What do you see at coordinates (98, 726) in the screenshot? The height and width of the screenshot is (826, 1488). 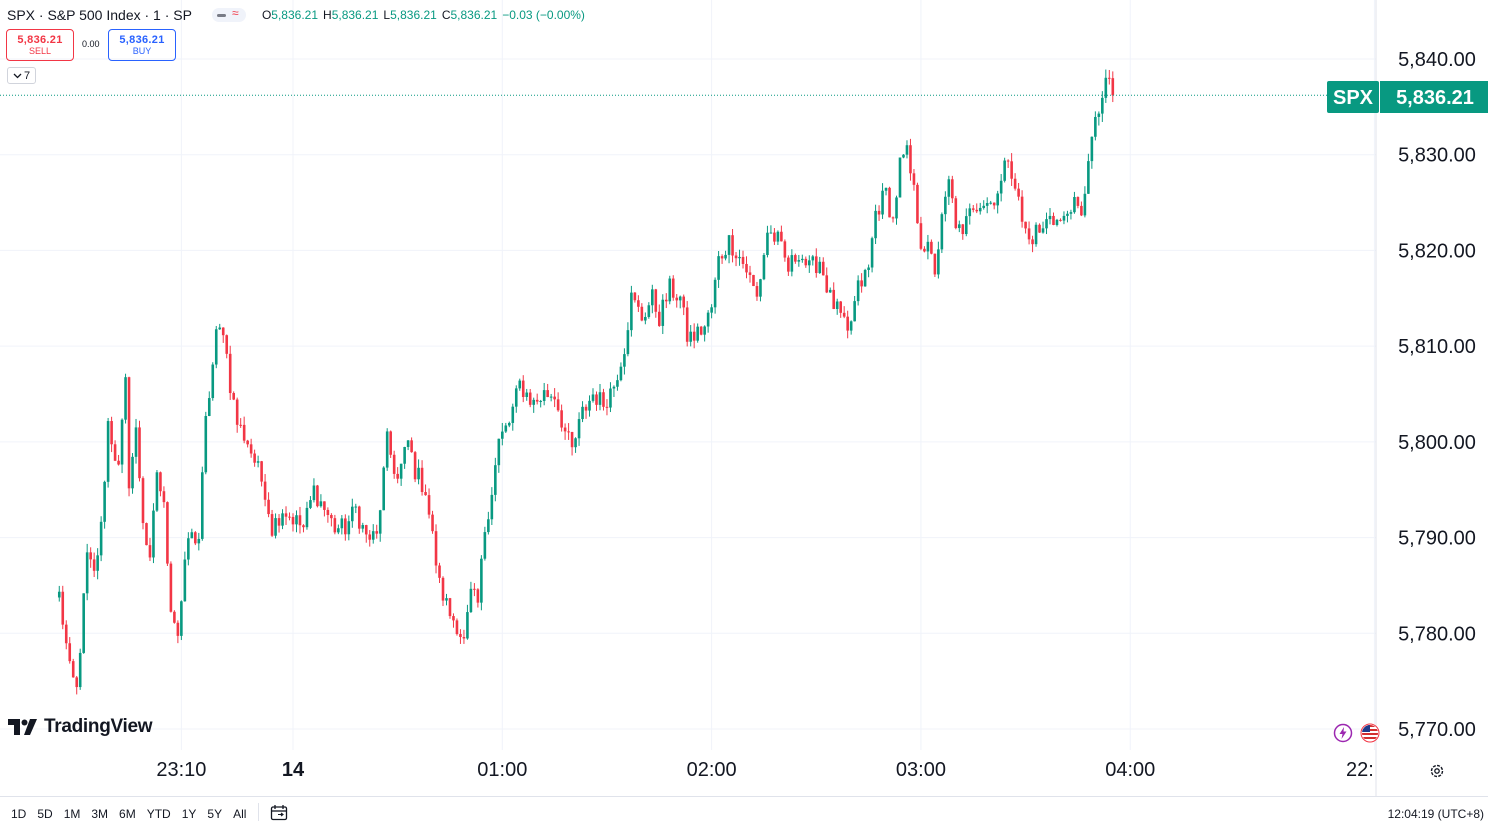 I see `brand-name: TradingView` at bounding box center [98, 726].